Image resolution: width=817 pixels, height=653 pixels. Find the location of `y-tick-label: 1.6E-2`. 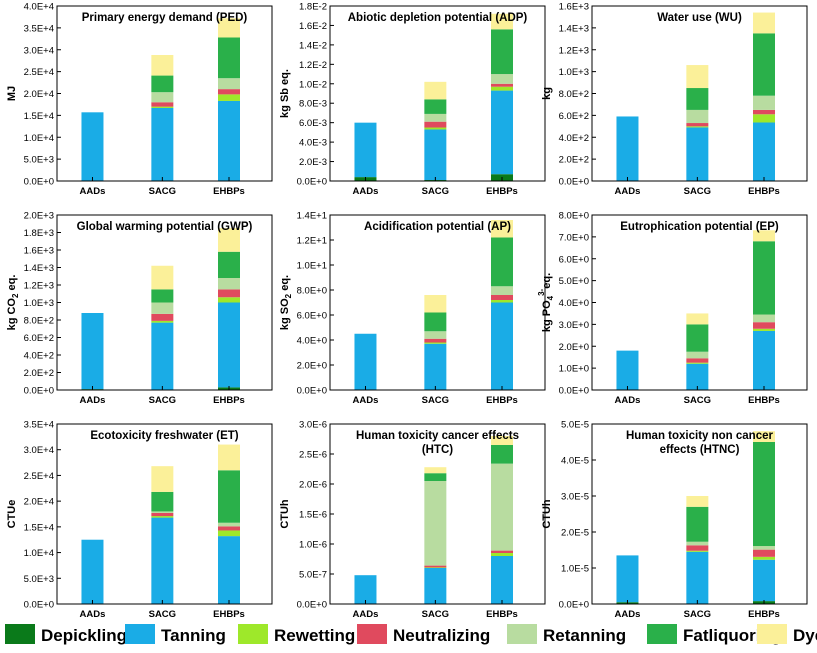

y-tick-label: 1.6E-2 is located at coordinates (313, 26).